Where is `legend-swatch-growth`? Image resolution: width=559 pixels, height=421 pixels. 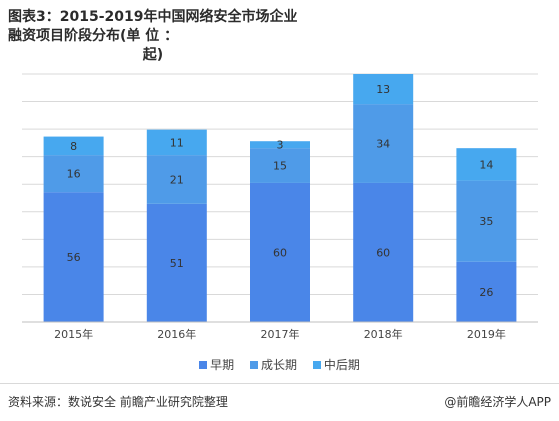 legend-swatch-growth is located at coordinates (253, 365).